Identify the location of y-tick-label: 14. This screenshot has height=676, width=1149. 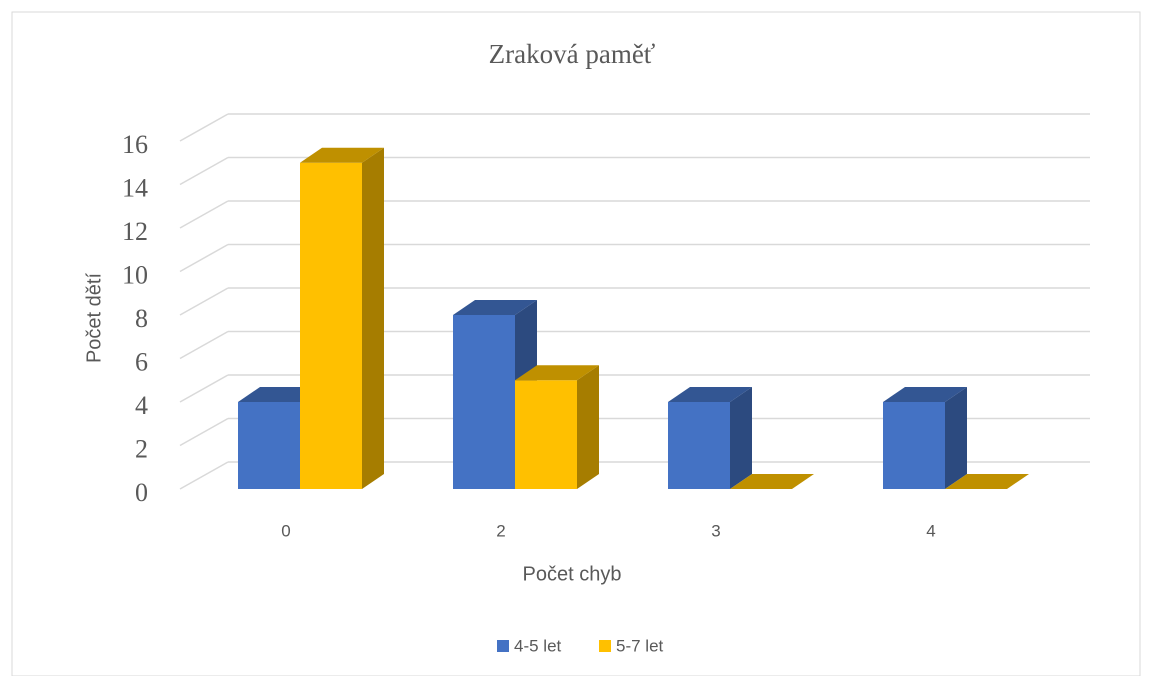
(135, 187).